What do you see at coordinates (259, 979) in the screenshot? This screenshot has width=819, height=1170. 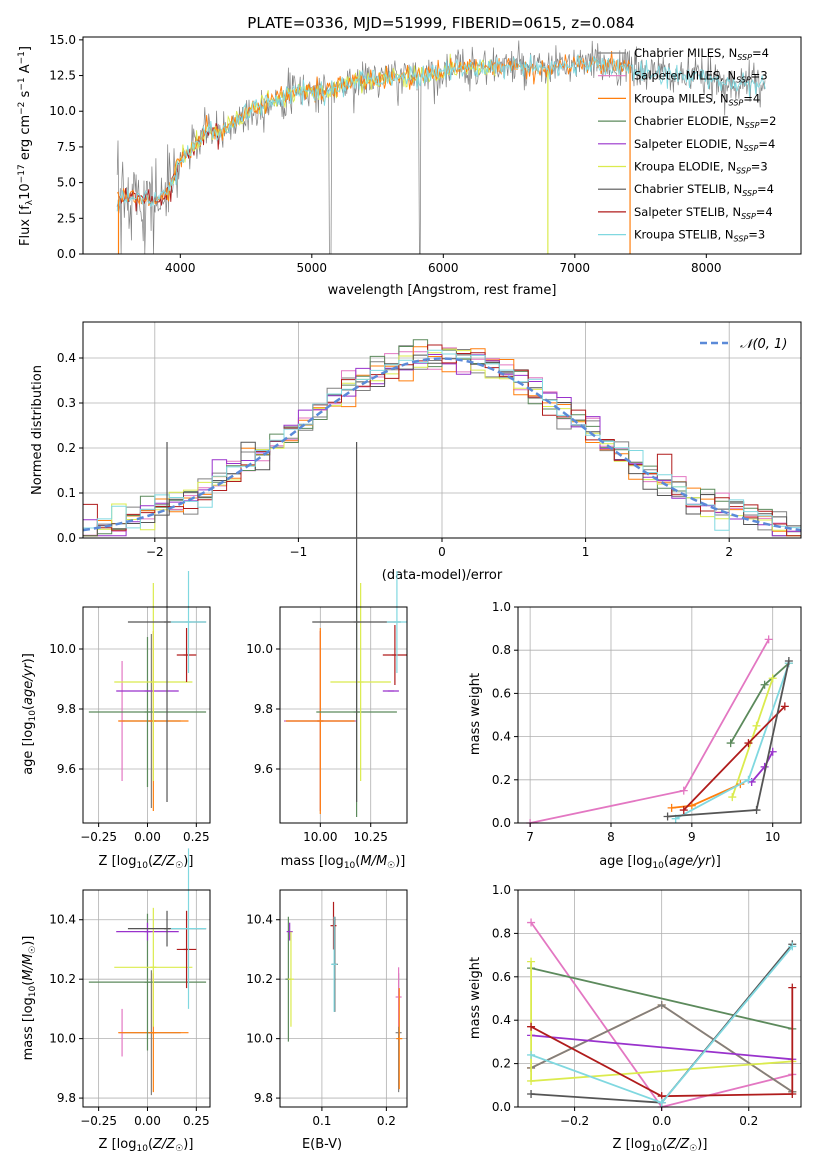 I see `y-tick-label: 10.2` at bounding box center [259, 979].